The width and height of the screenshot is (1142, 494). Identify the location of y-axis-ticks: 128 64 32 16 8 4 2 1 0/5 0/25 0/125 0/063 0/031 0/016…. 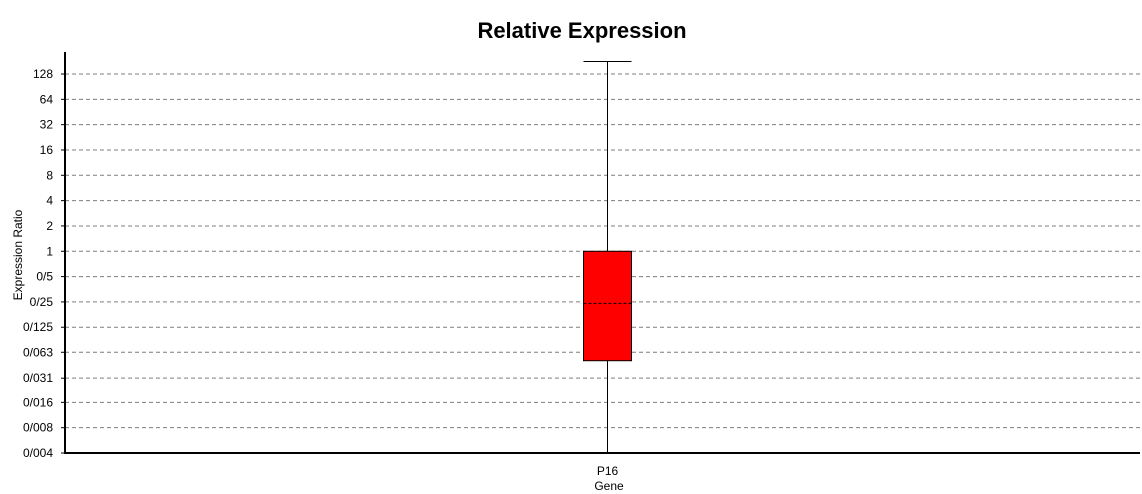
(44, 263).